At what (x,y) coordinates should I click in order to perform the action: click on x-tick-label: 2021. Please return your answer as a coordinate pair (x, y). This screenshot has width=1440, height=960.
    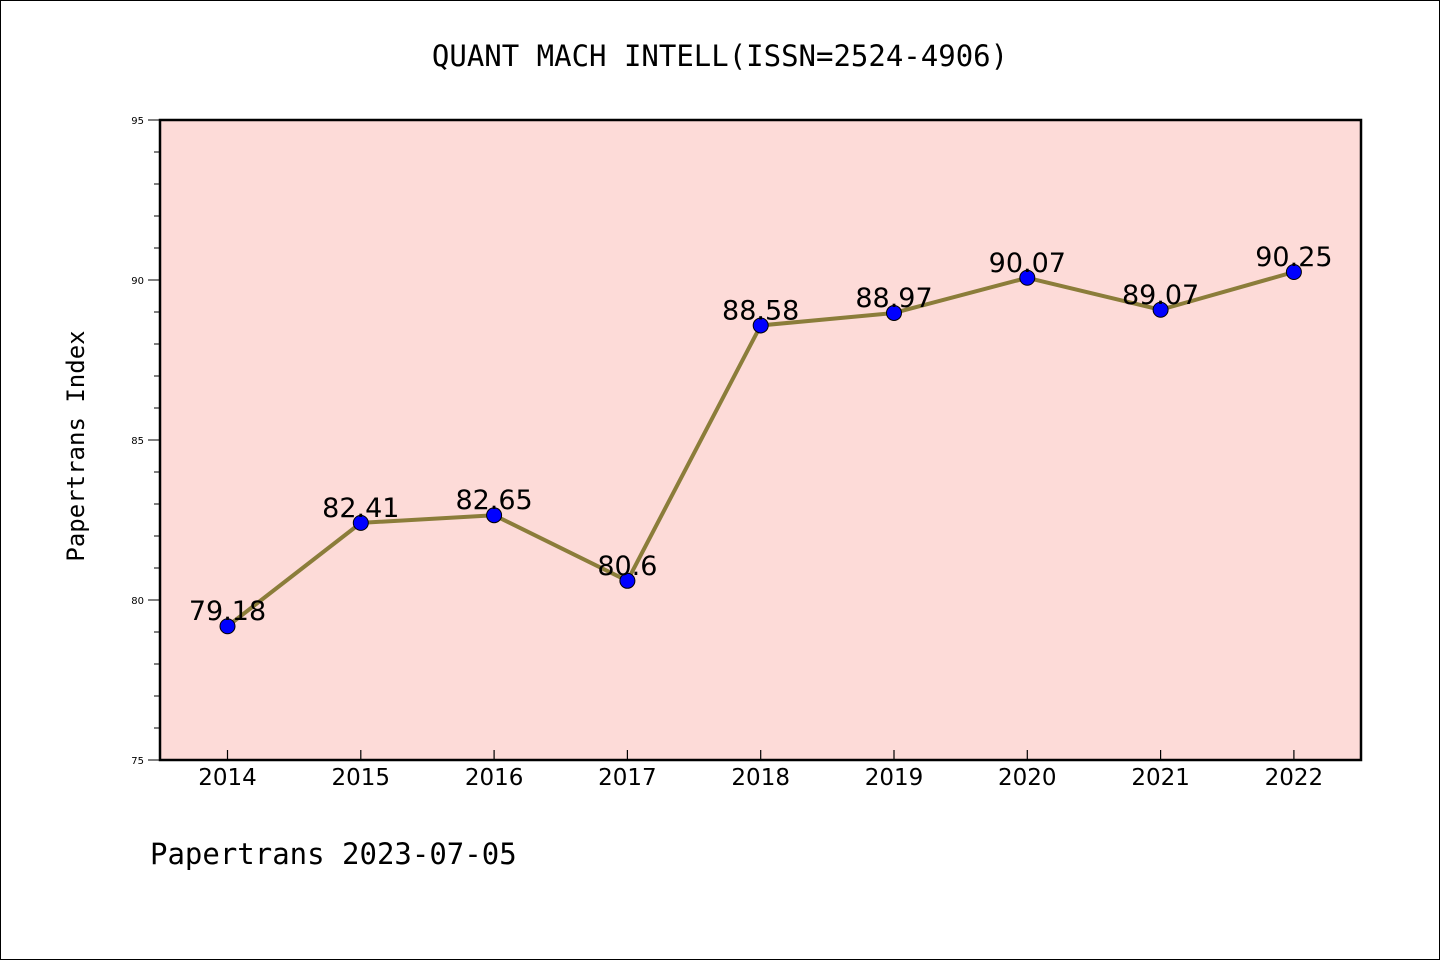
    Looking at the image, I should click on (1160, 778).